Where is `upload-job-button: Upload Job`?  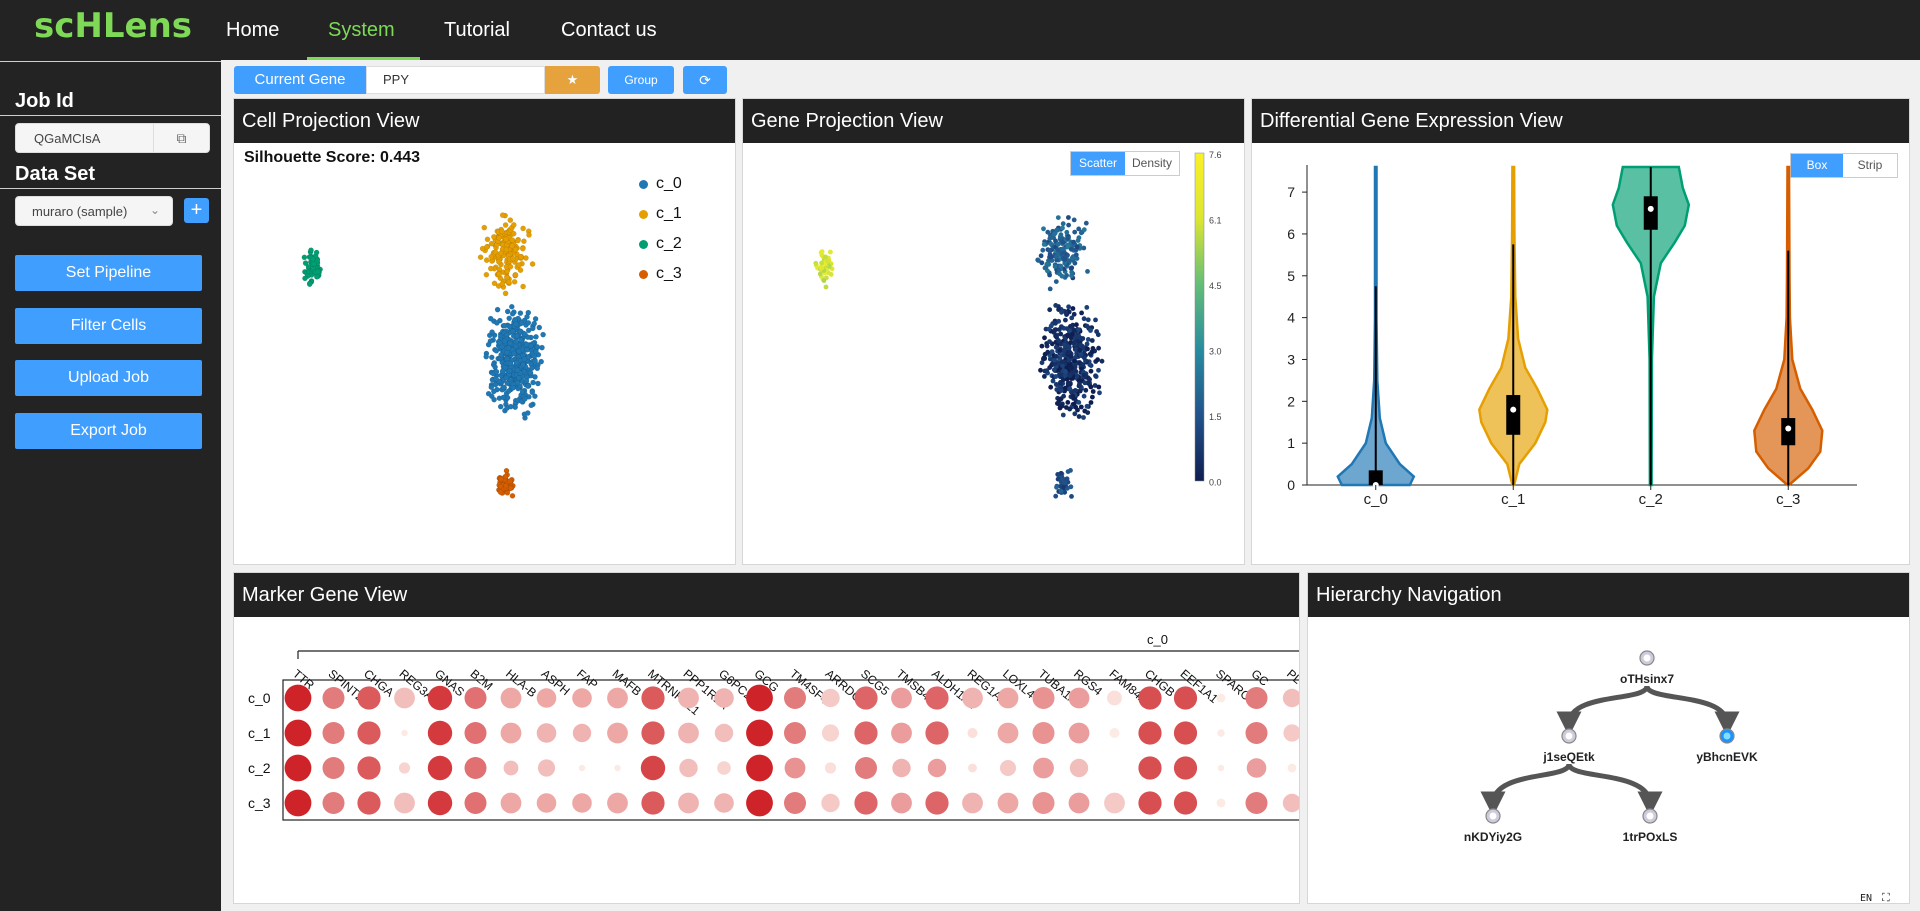 upload-job-button: Upload Job is located at coordinates (108, 378).